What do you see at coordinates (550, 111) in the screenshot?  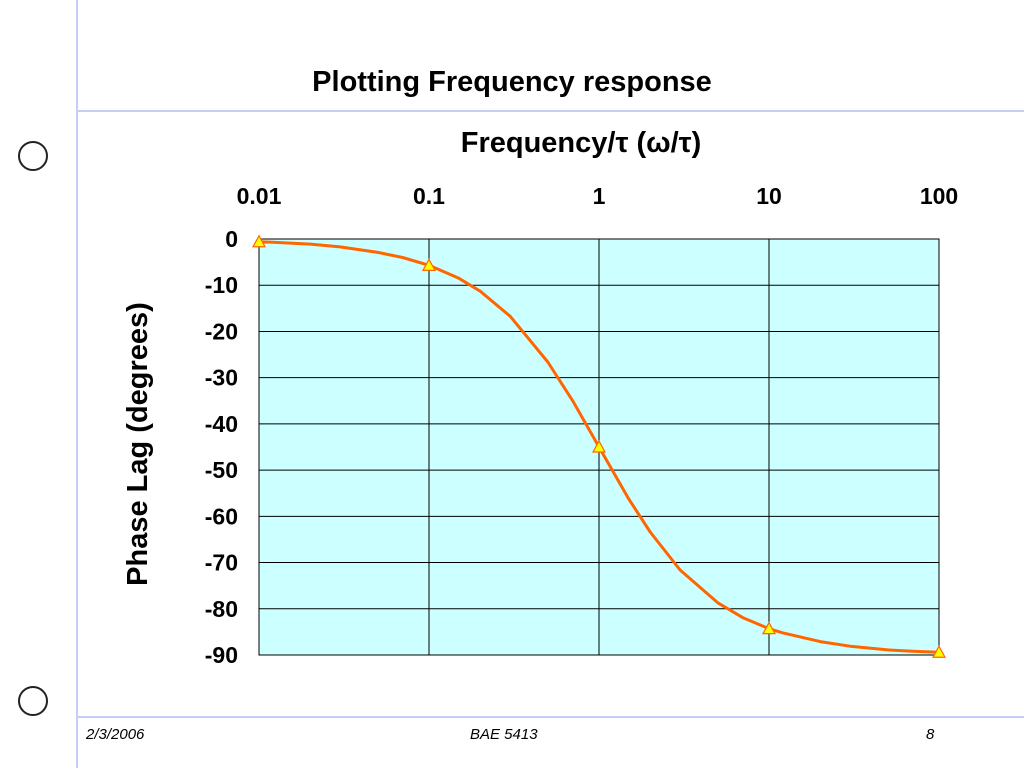 I see `slide-title-rule` at bounding box center [550, 111].